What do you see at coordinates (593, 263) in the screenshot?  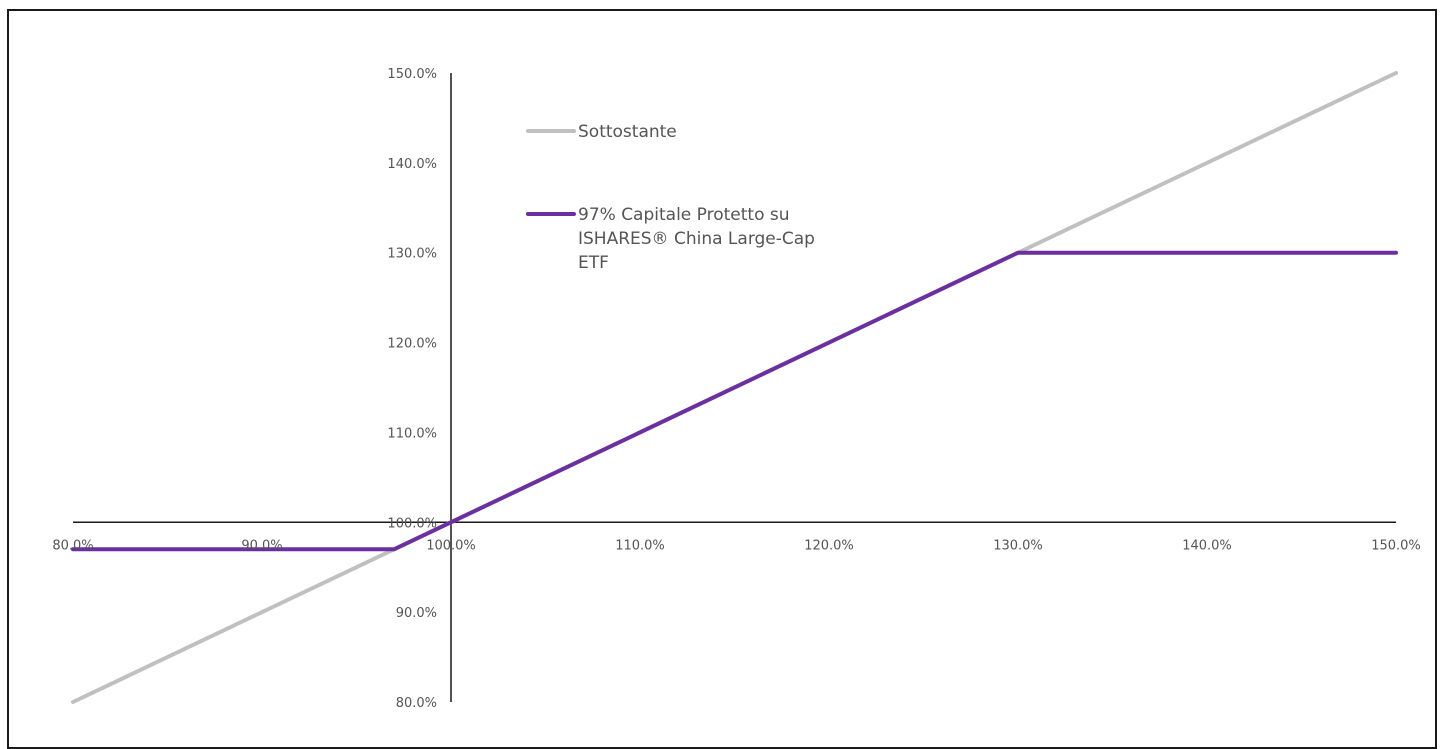 I see `legend-label: ETF` at bounding box center [593, 263].